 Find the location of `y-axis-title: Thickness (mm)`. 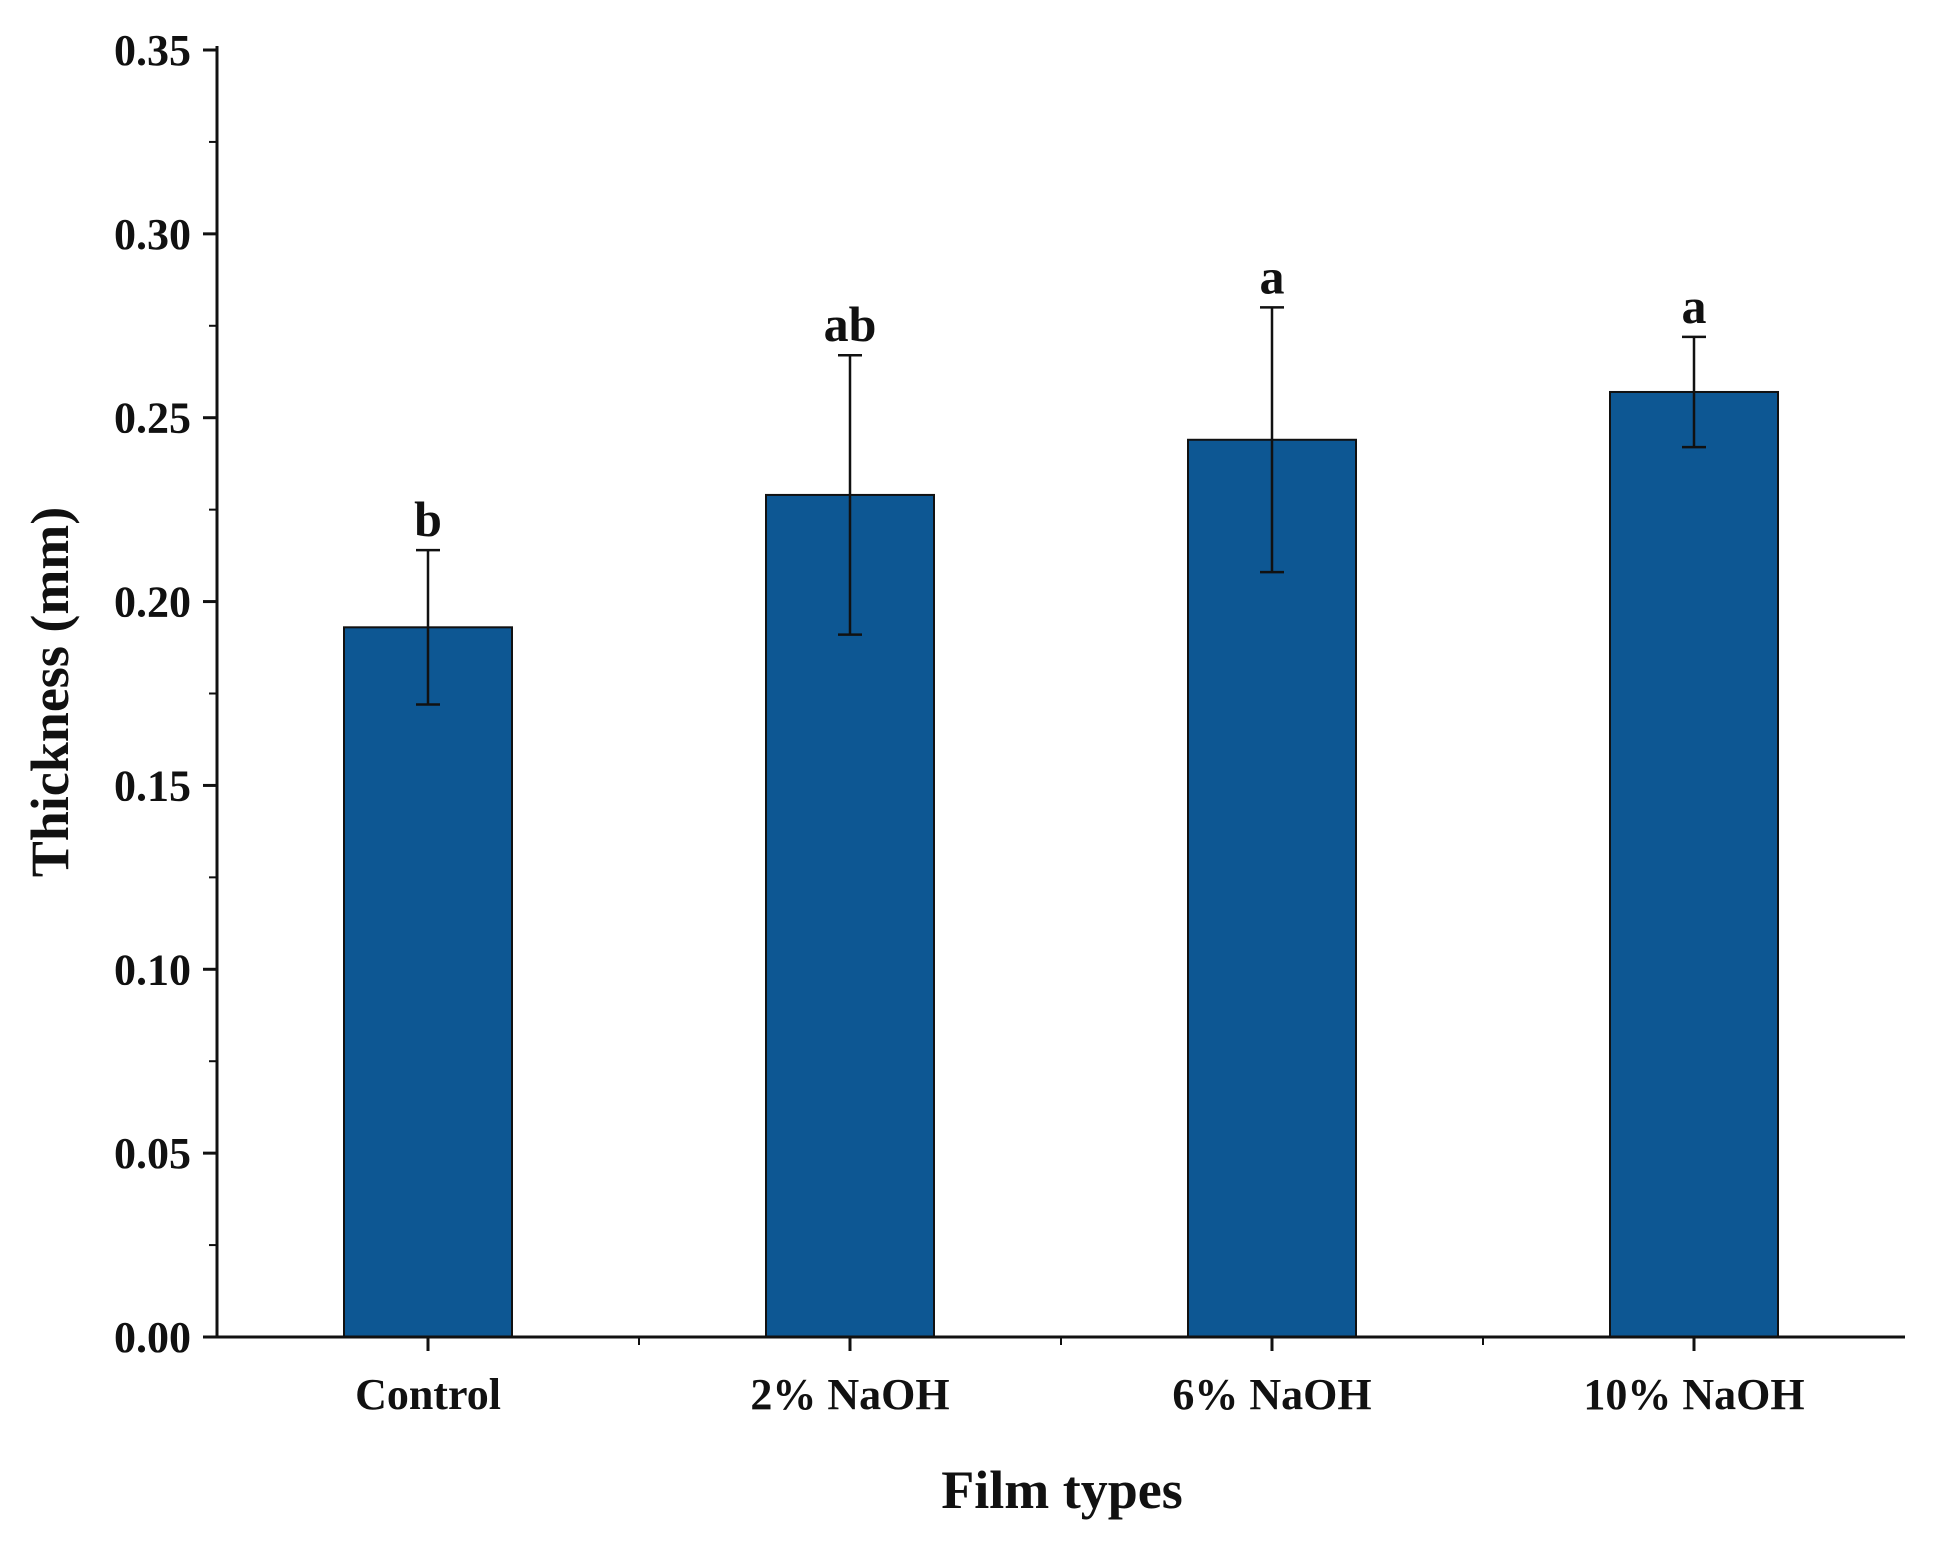

y-axis-title: Thickness (mm) is located at coordinates (50, 692).